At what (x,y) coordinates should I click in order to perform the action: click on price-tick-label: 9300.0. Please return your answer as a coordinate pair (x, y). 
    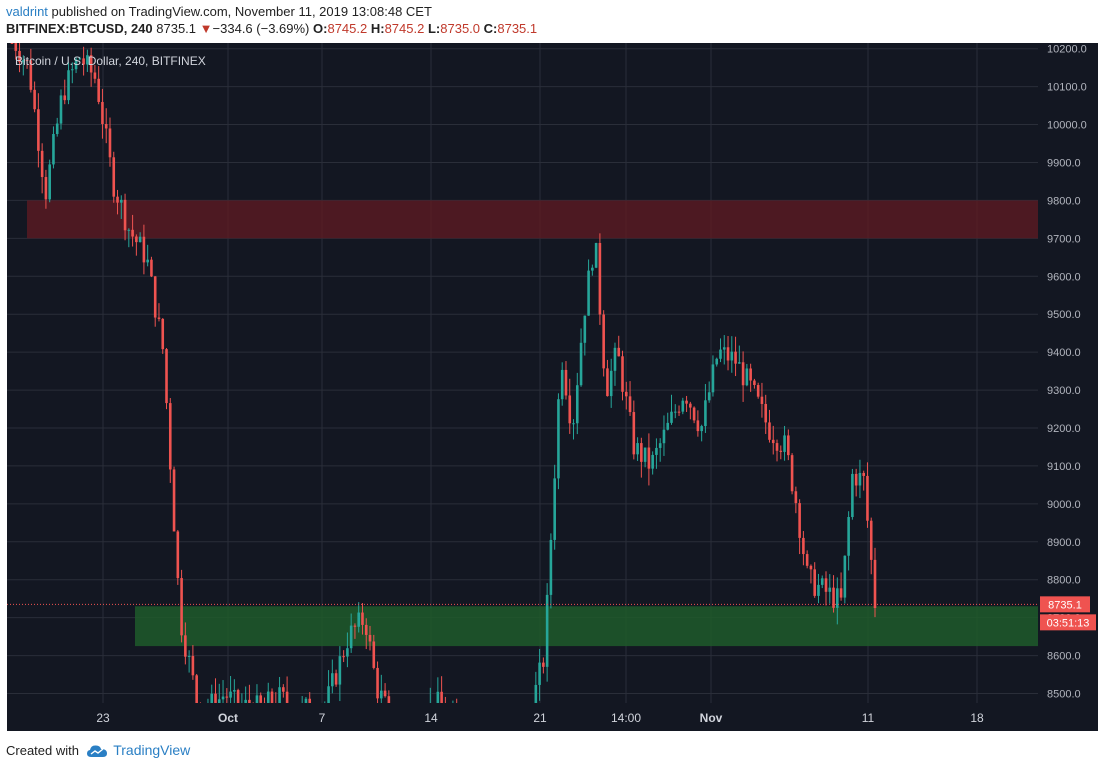
    Looking at the image, I should click on (1064, 391).